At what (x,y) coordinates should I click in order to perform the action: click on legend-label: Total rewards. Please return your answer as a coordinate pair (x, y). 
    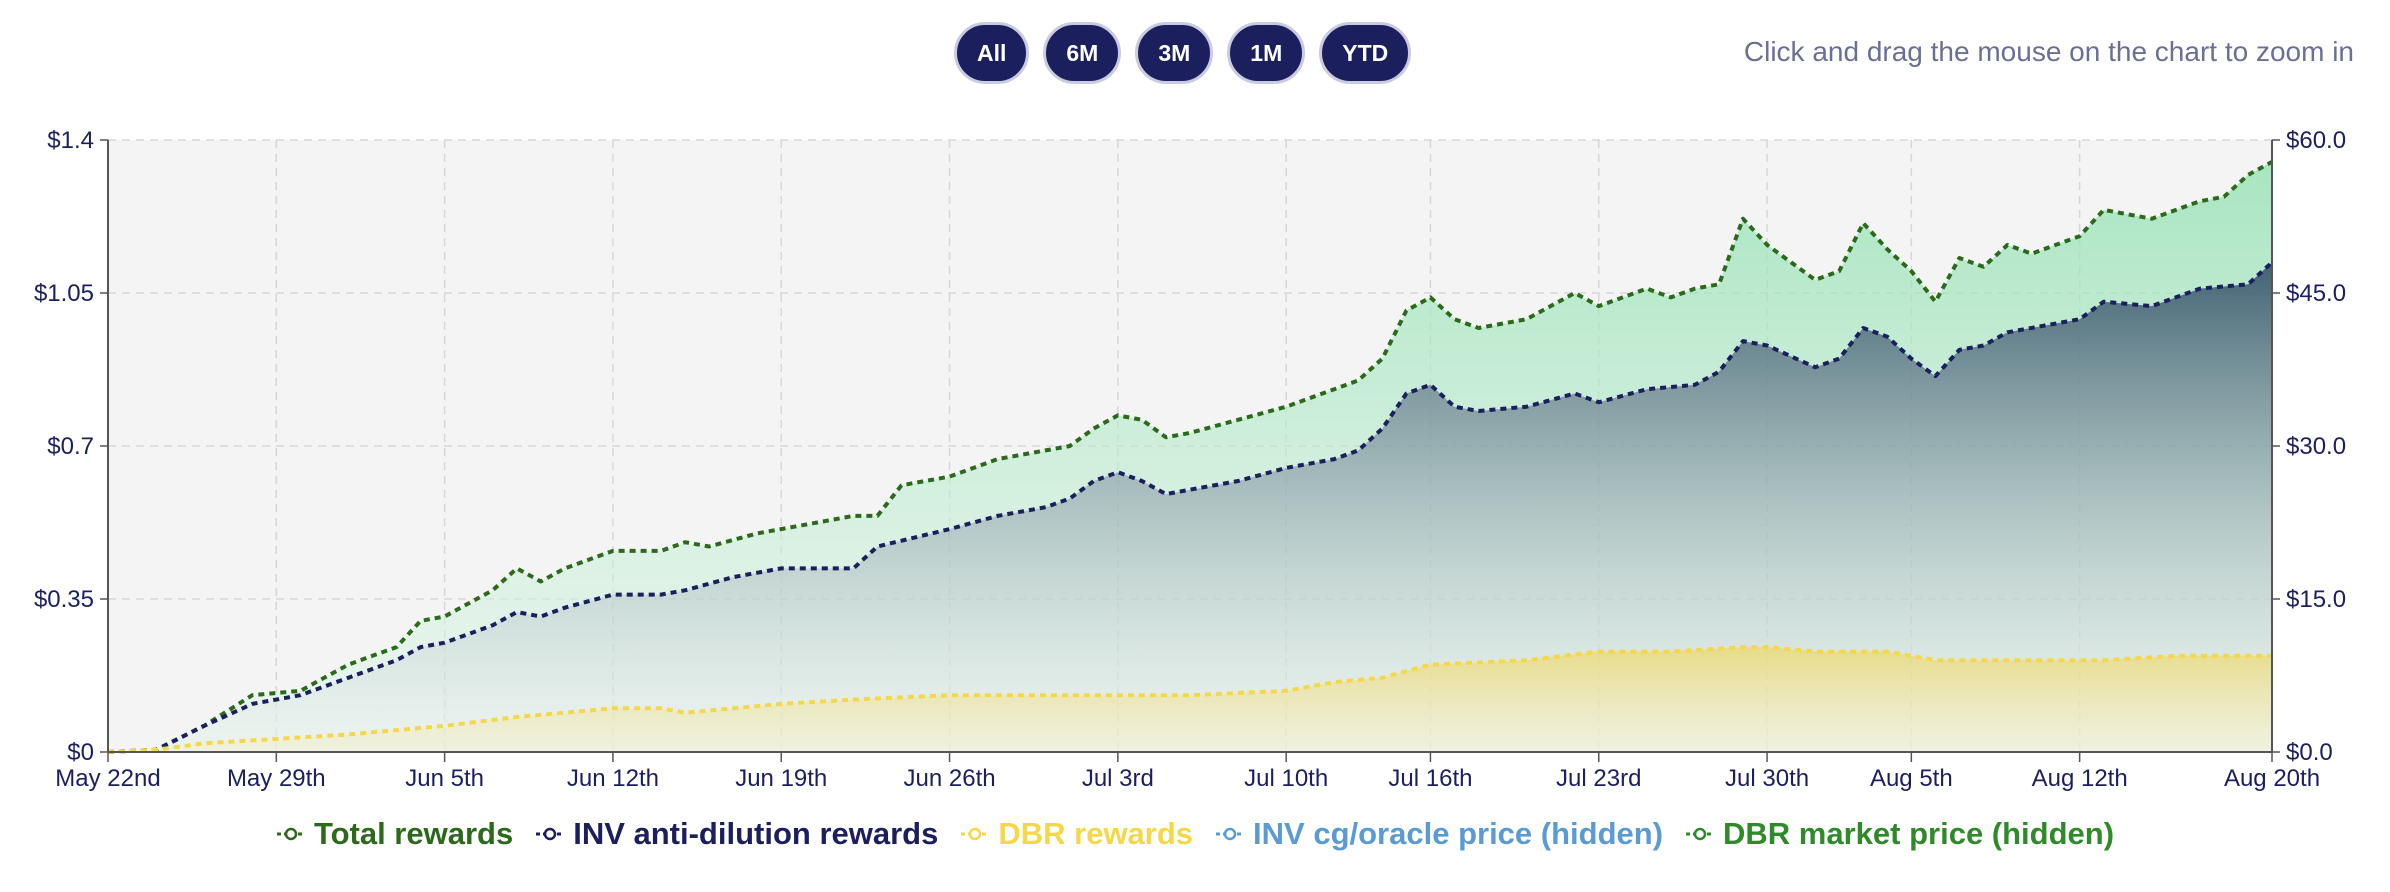
    Looking at the image, I should click on (413, 833).